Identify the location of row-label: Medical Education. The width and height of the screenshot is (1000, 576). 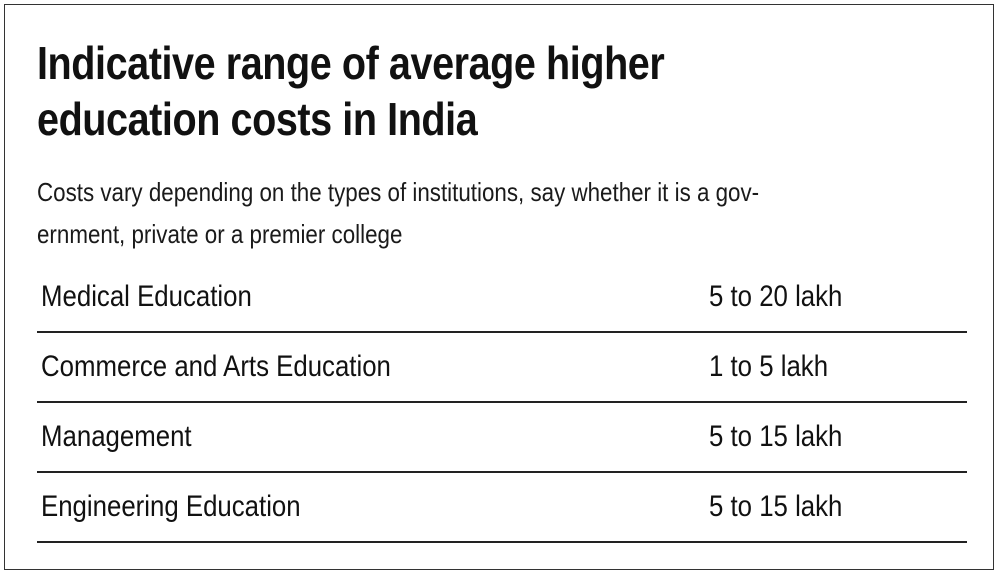
(146, 296).